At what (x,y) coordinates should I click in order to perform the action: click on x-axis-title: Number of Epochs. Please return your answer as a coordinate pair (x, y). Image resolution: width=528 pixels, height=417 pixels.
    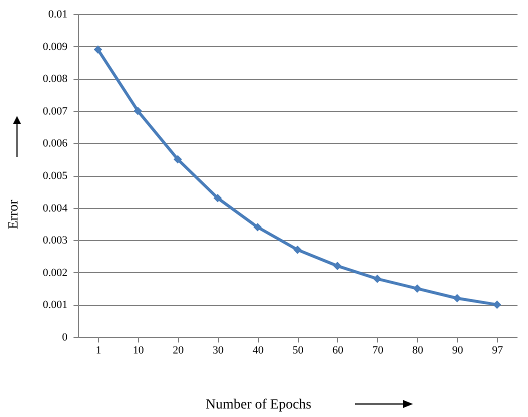
    Looking at the image, I should click on (259, 405).